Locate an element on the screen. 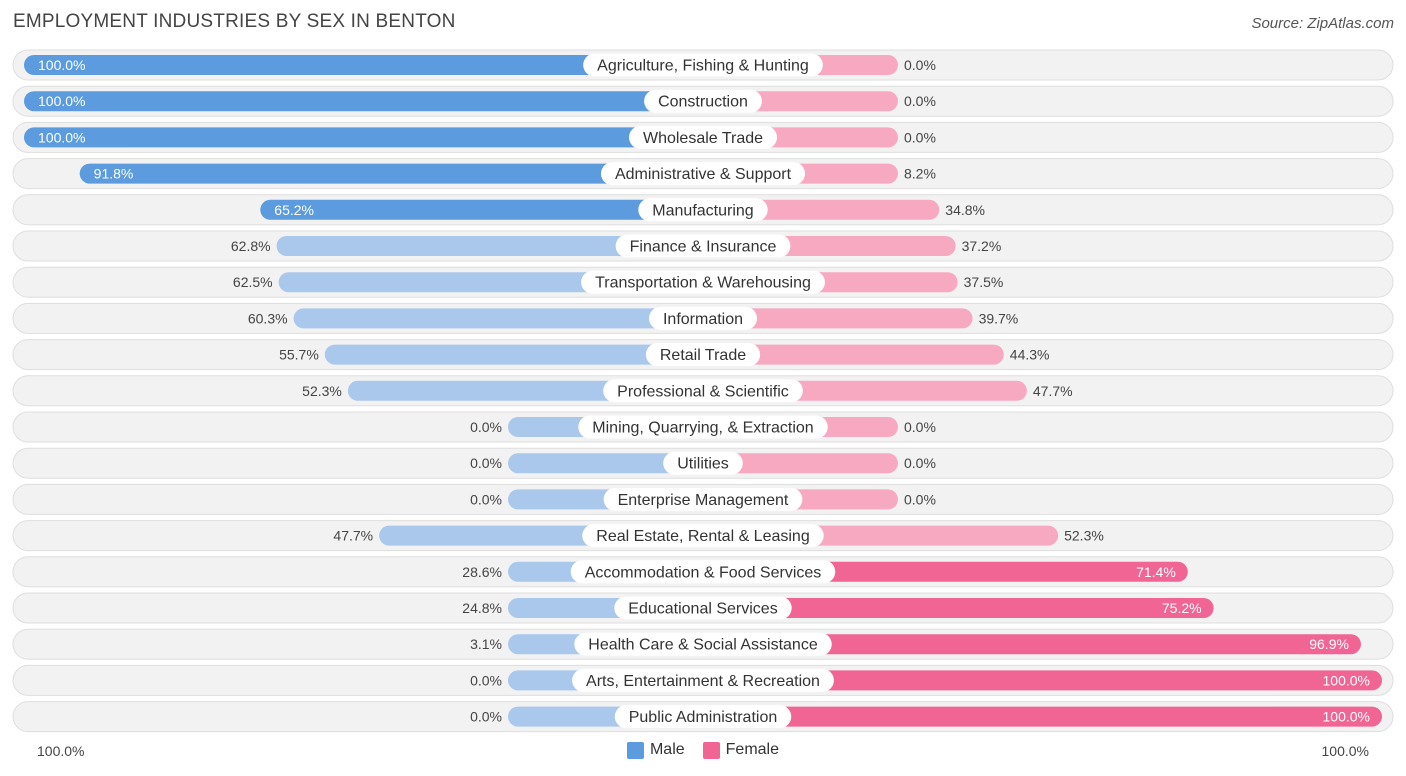 The height and width of the screenshot is (776, 1406). category-label: Professional & Scientific is located at coordinates (703, 391).